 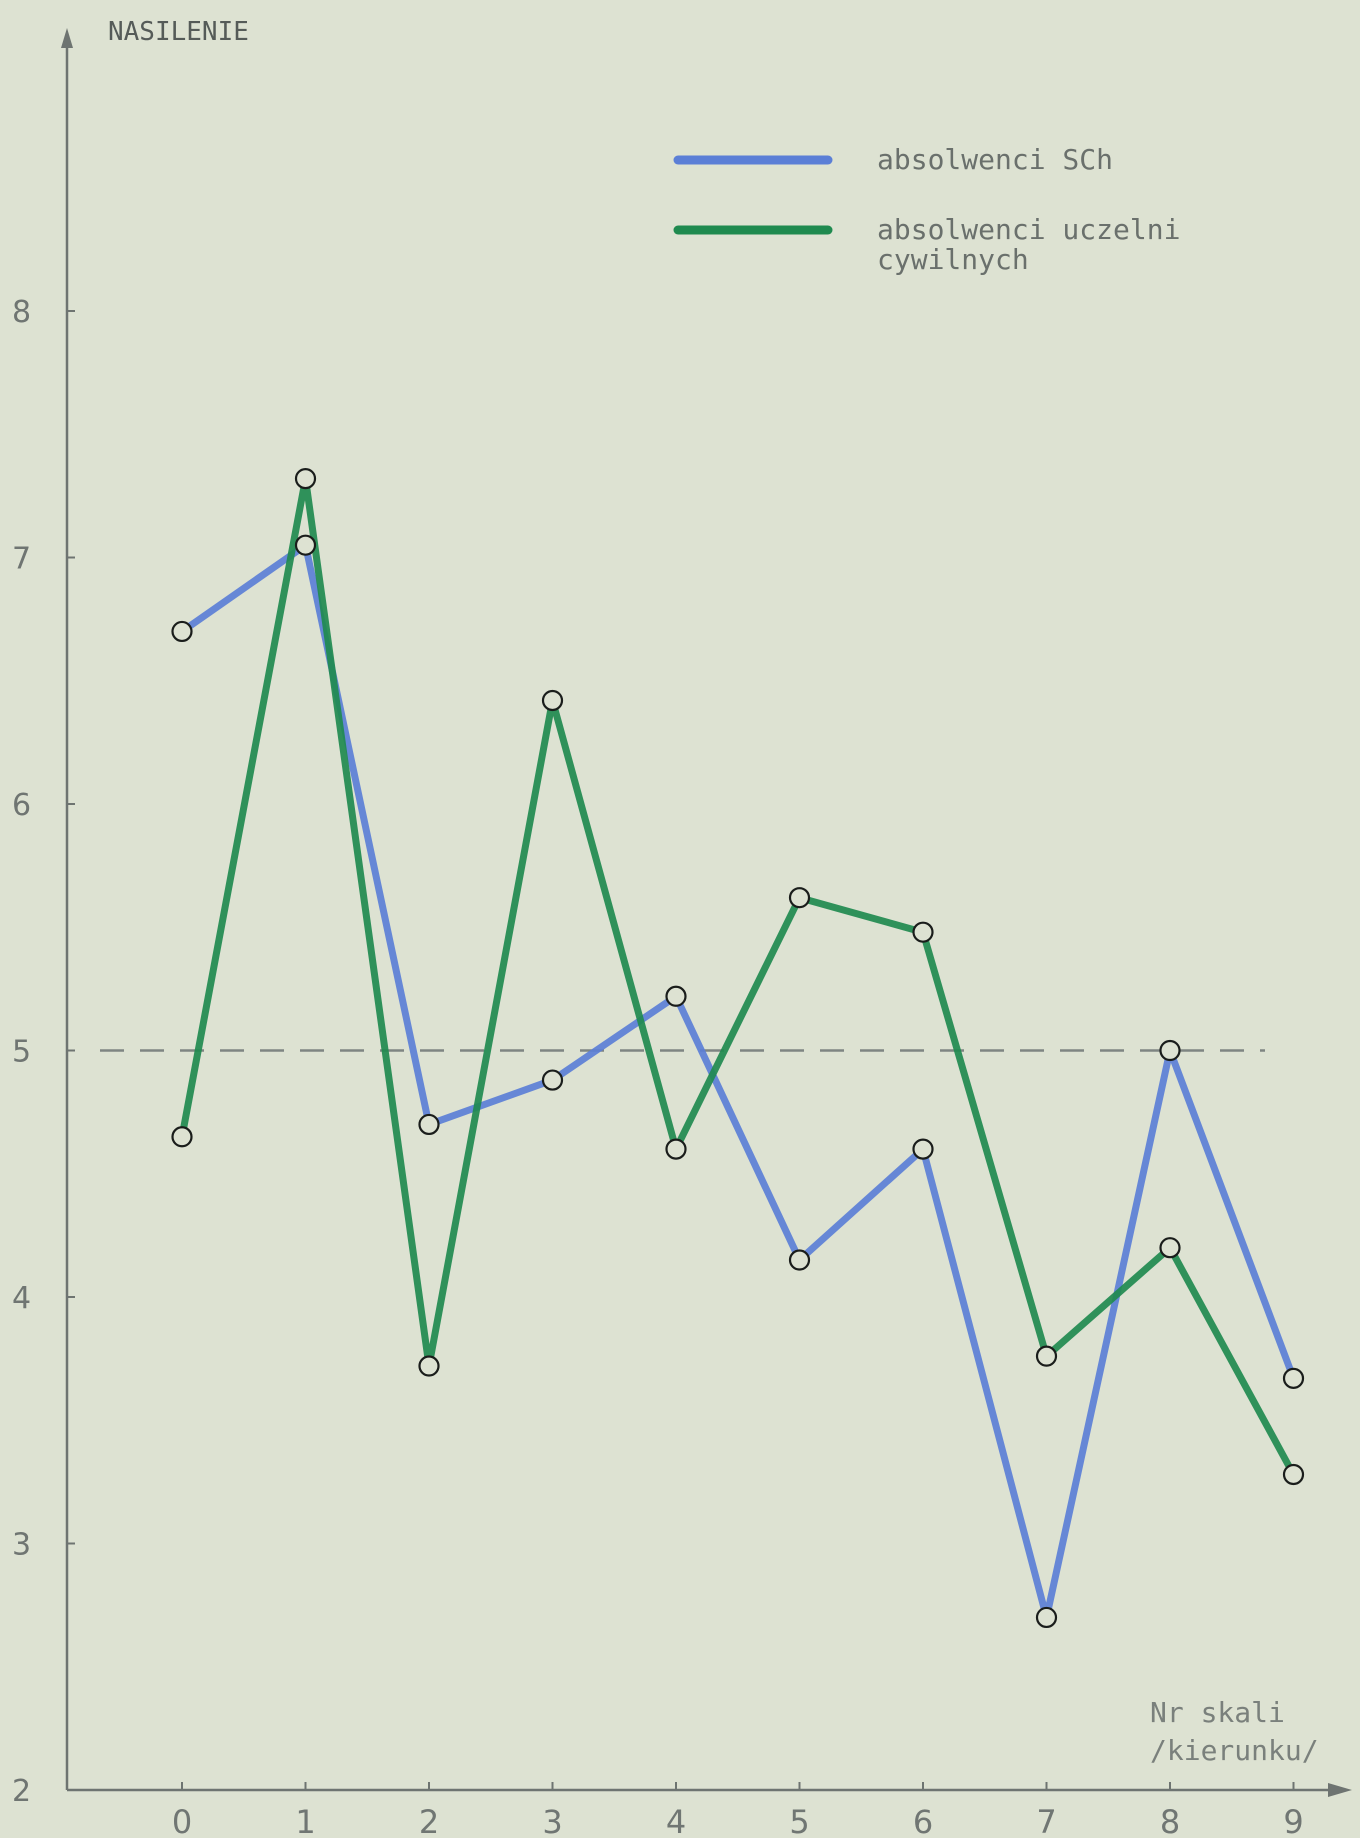 What do you see at coordinates (21, 805) in the screenshot?
I see `y-tick-label: 6` at bounding box center [21, 805].